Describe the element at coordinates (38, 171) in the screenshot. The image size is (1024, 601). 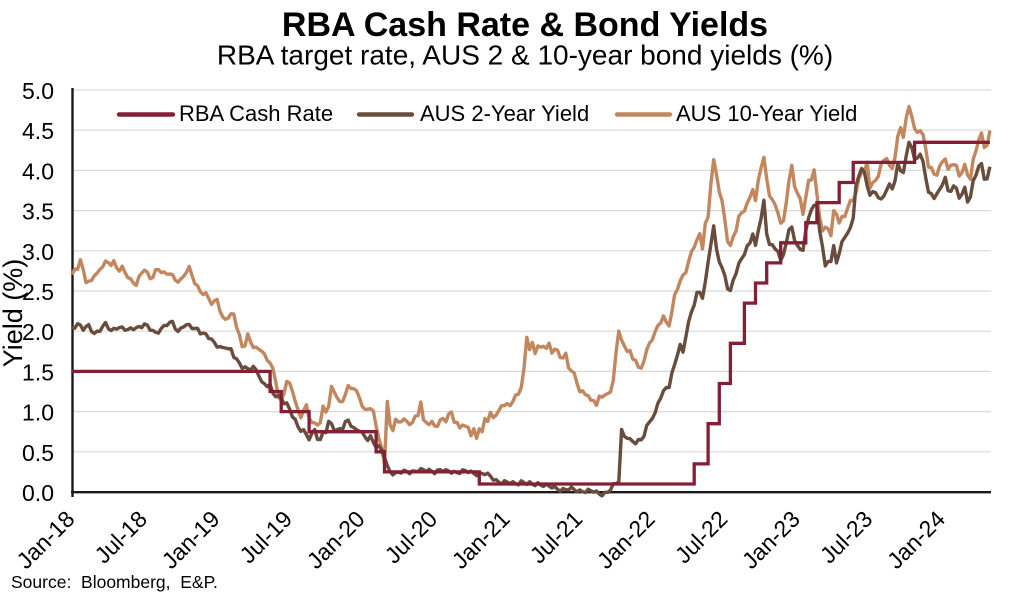
I see `svg-text: 4.0` at that location.